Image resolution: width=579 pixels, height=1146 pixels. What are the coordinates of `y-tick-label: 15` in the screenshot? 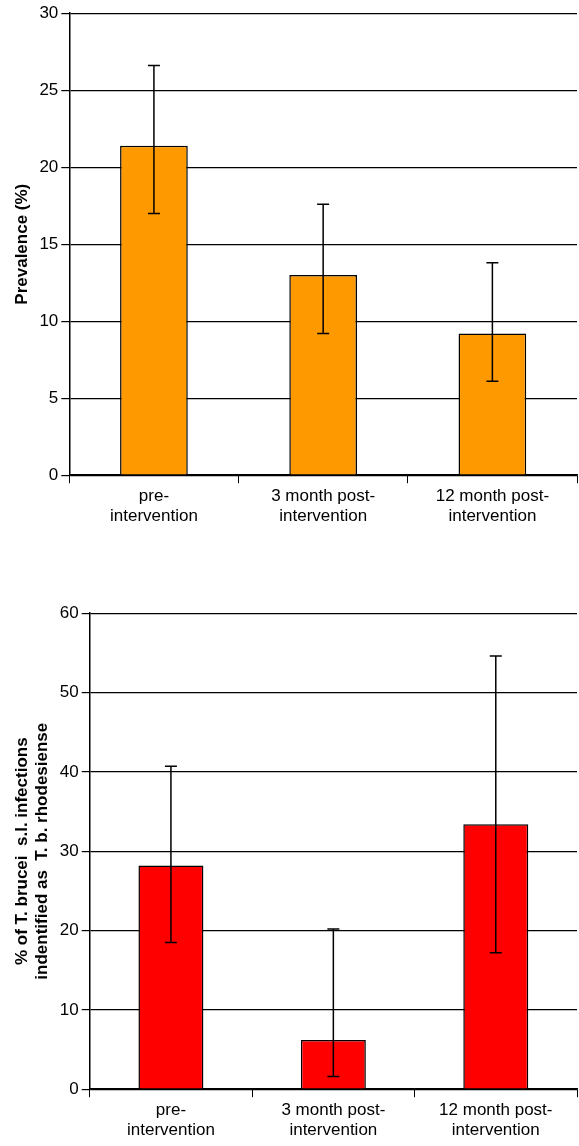 It's located at (49, 243).